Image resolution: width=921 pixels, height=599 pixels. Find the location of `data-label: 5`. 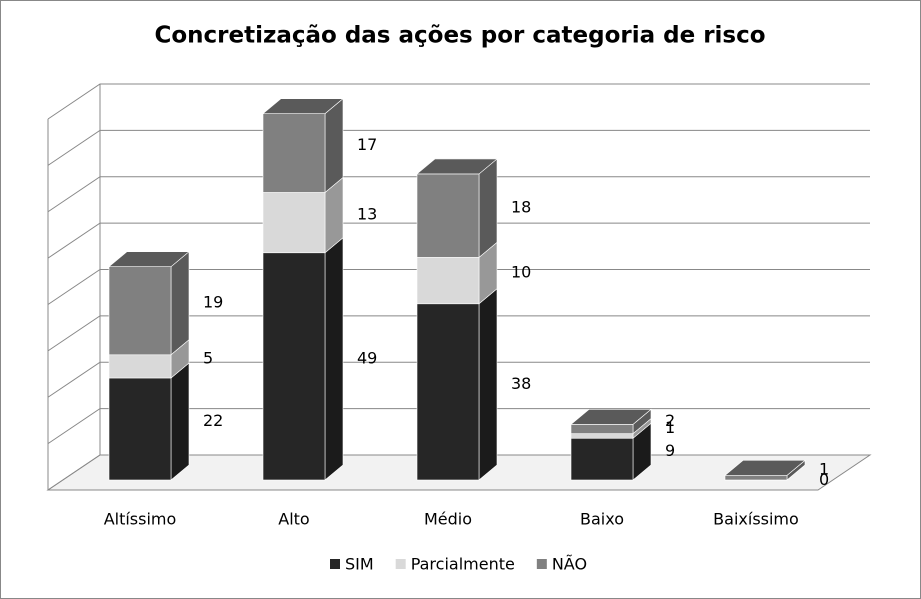

data-label: 5 is located at coordinates (208, 357).